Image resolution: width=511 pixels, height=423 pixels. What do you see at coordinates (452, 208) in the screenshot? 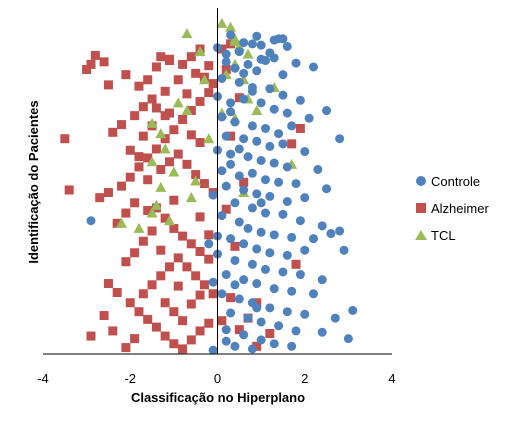
I see `legend: Controle Alzheimer TCL` at bounding box center [452, 208].